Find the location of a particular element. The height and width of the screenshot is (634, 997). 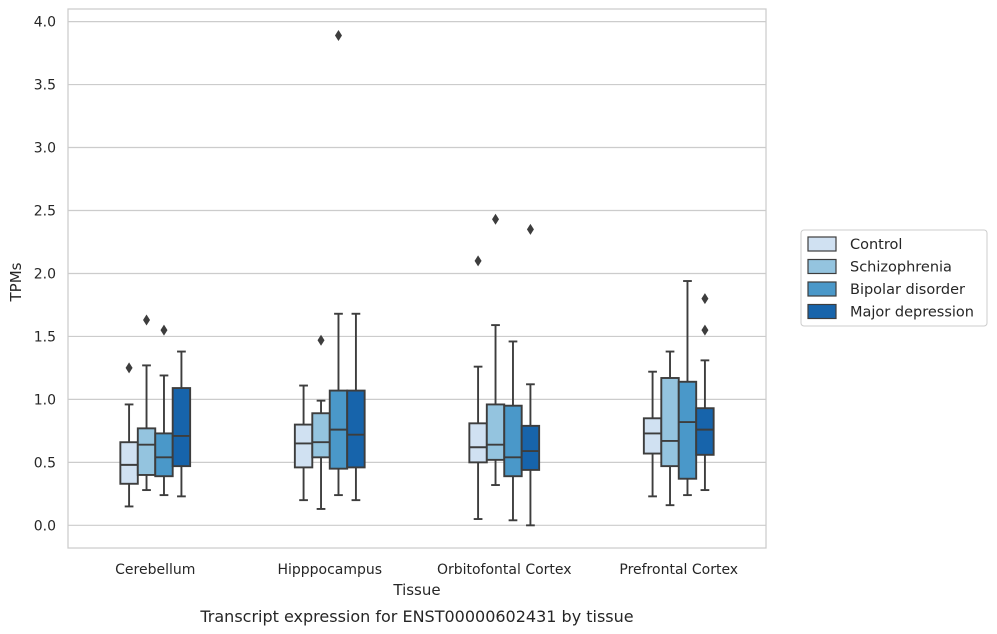

legend-label: Major depression is located at coordinates (912, 313).